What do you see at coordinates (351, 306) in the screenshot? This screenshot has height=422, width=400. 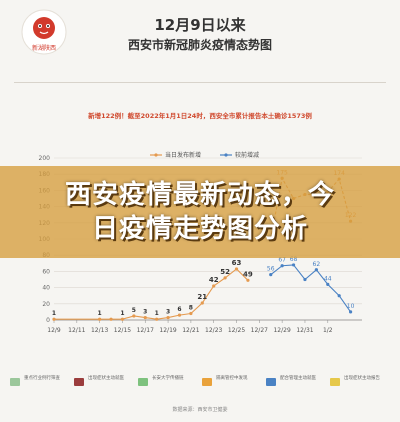 I see `data-label: 10` at bounding box center [351, 306].